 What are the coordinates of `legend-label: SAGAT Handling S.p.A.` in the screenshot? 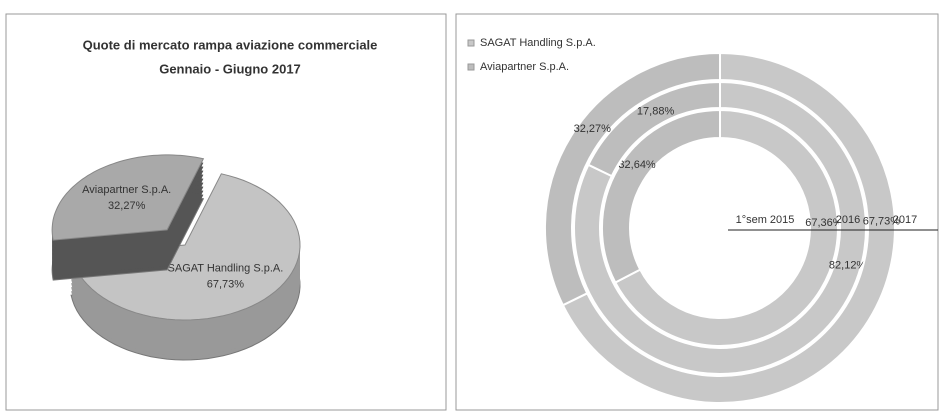 It's located at (538, 43).